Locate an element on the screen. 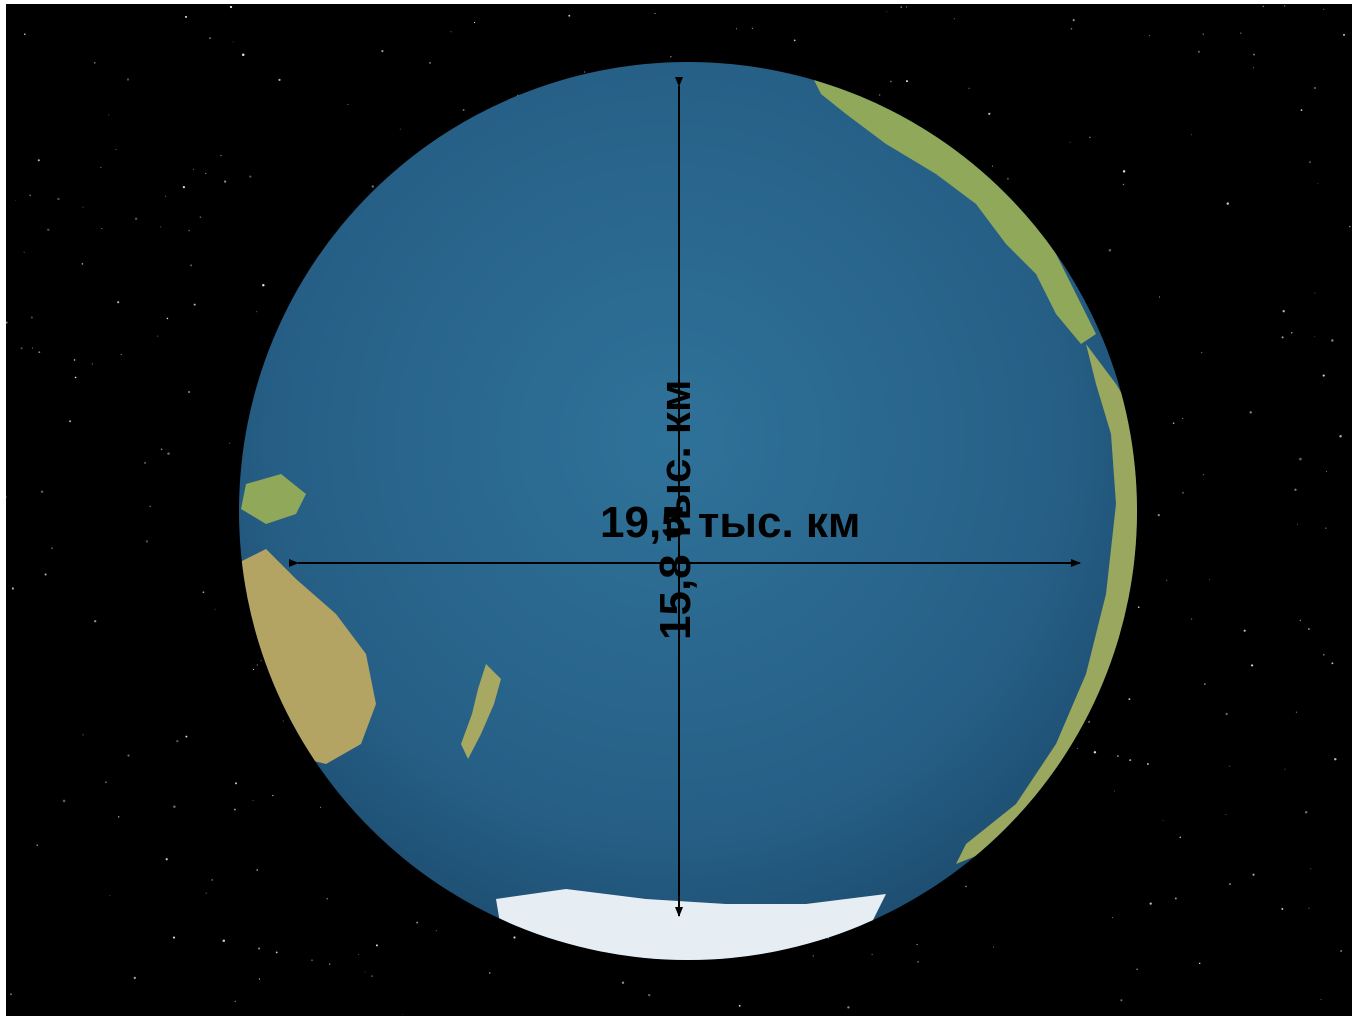  height-label: 15,8 тыс. км is located at coordinates (675, 509).